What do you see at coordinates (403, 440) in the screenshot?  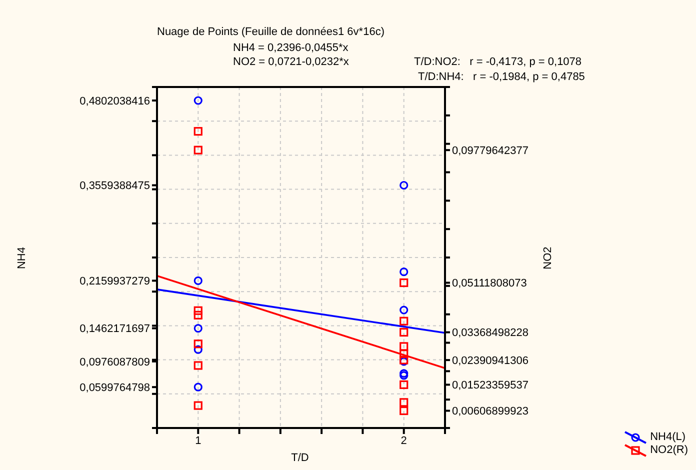 I see `x-tick-label: 2` at bounding box center [403, 440].